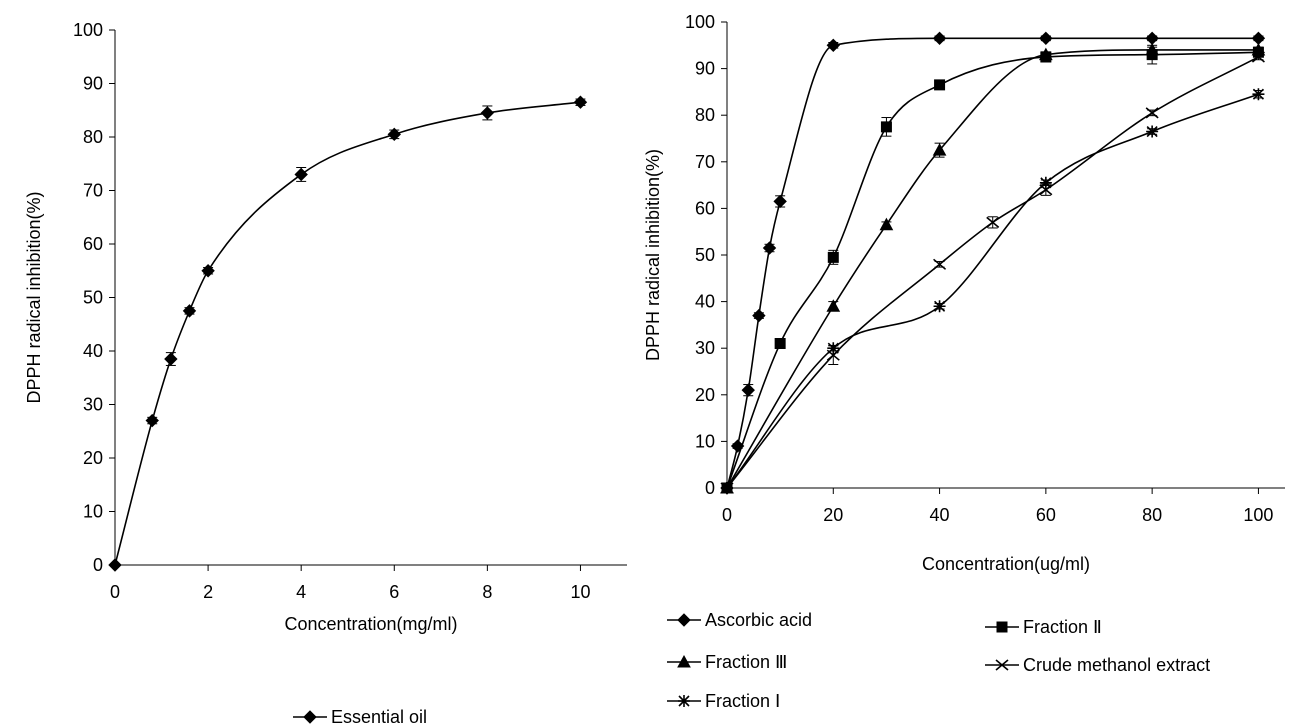  Describe the element at coordinates (379, 716) in the screenshot. I see `legend-label: Essential oil` at that location.